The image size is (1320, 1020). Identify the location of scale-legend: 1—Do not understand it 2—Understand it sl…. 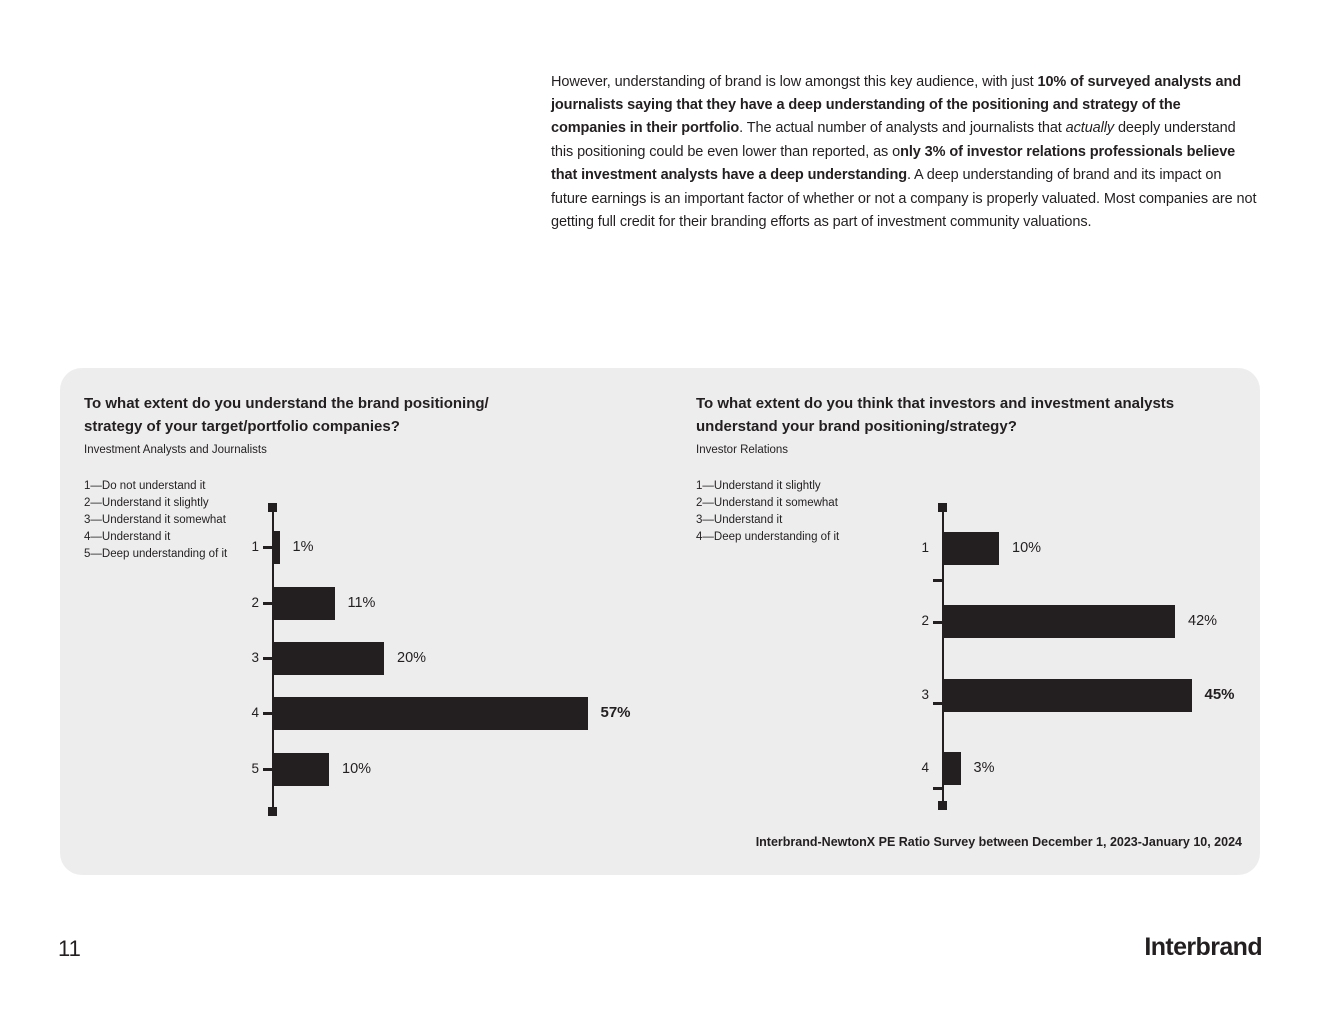
(155, 520).